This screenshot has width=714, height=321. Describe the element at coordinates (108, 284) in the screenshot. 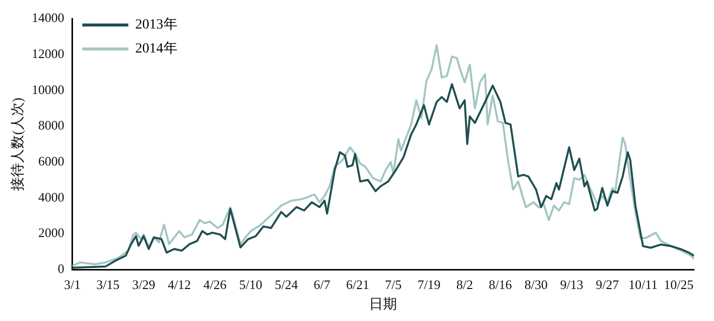

I see `x-tick-label: 3/15` at that location.